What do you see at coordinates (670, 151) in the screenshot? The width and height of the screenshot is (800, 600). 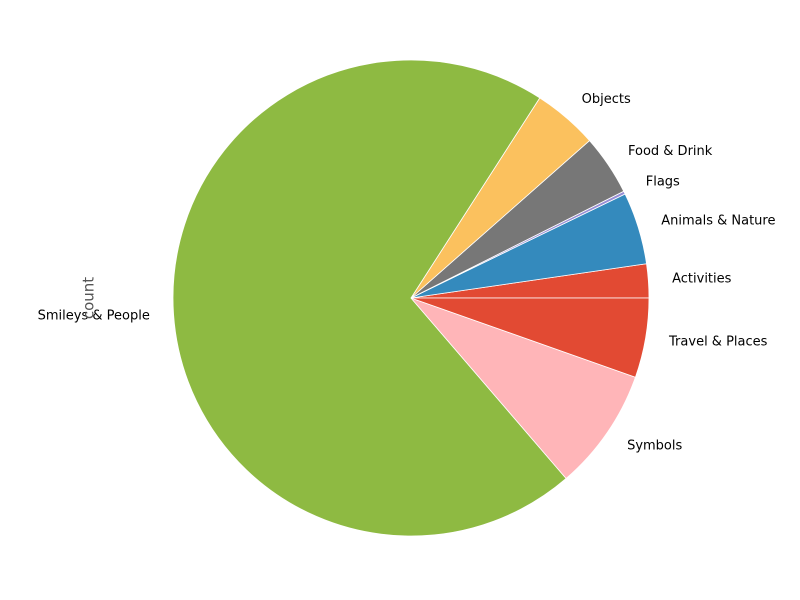 I see `pie-label-food-drink: Food & Drink` at bounding box center [670, 151].